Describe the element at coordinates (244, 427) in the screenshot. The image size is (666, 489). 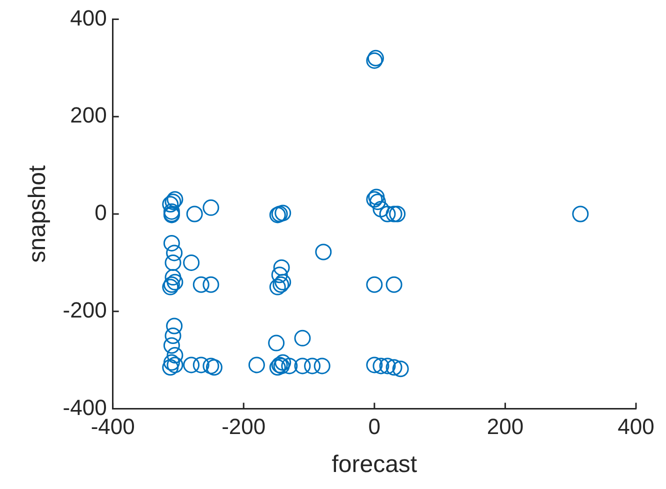
I see `x-tick-label: -200` at that location.